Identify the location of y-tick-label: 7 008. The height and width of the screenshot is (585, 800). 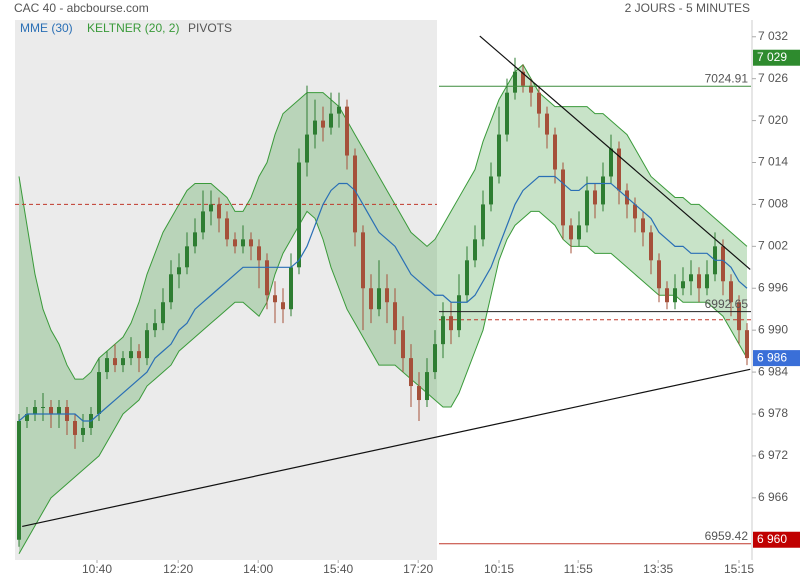
(773, 204).